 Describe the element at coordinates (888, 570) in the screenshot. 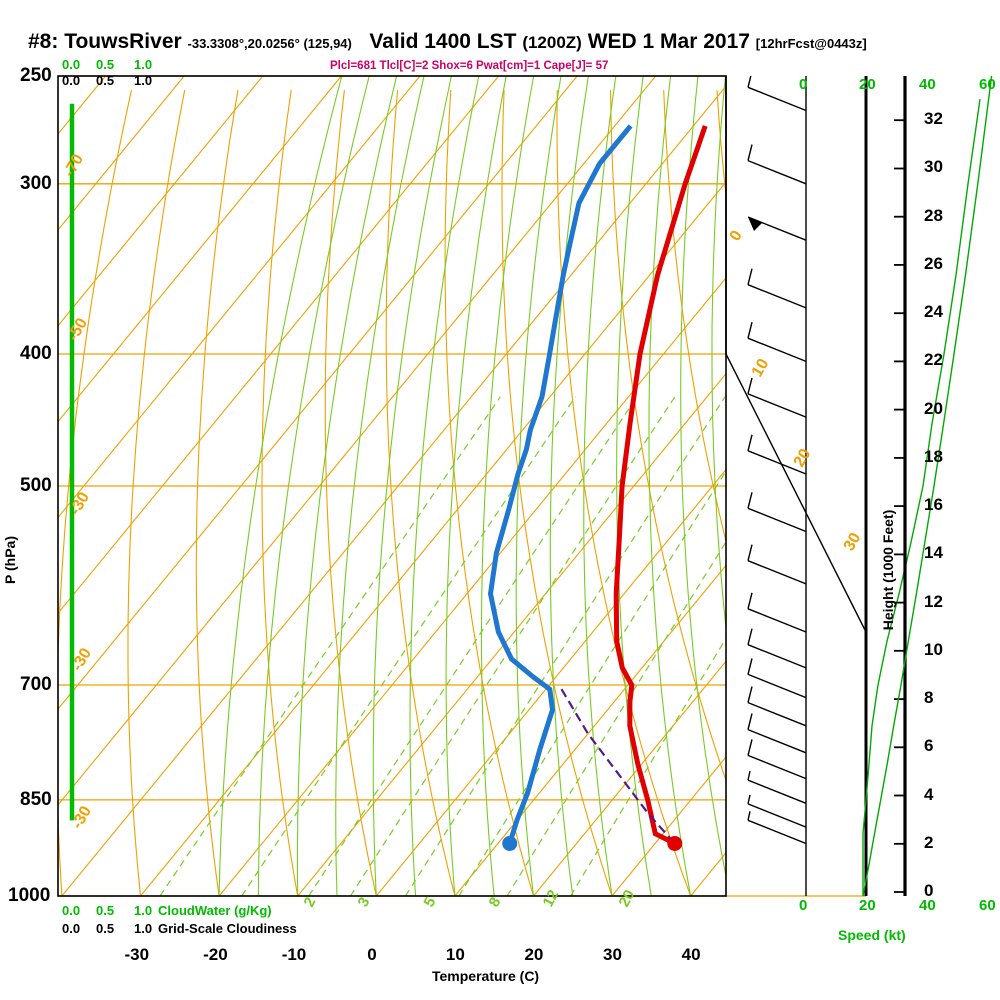

I see `height-axis-label: Height (1000 Feet)` at that location.